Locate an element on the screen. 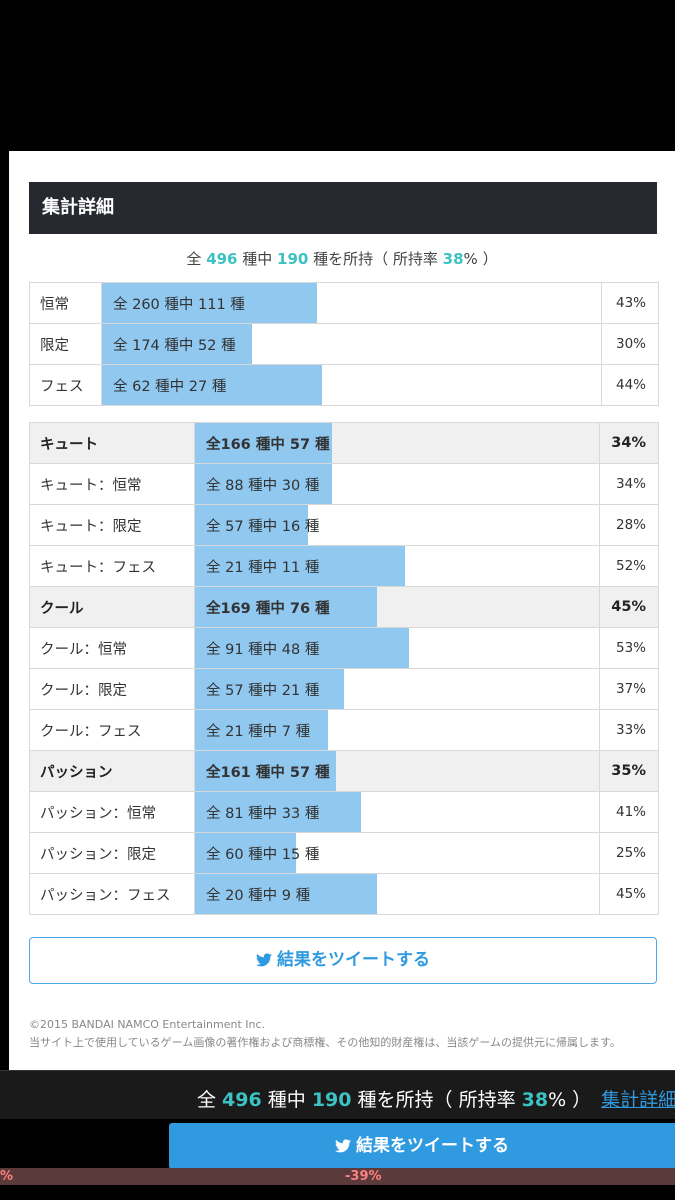 Image resolution: width=675 pixels, height=1200 pixels. tweet-result-button: 結果をツイートする is located at coordinates (343, 960).